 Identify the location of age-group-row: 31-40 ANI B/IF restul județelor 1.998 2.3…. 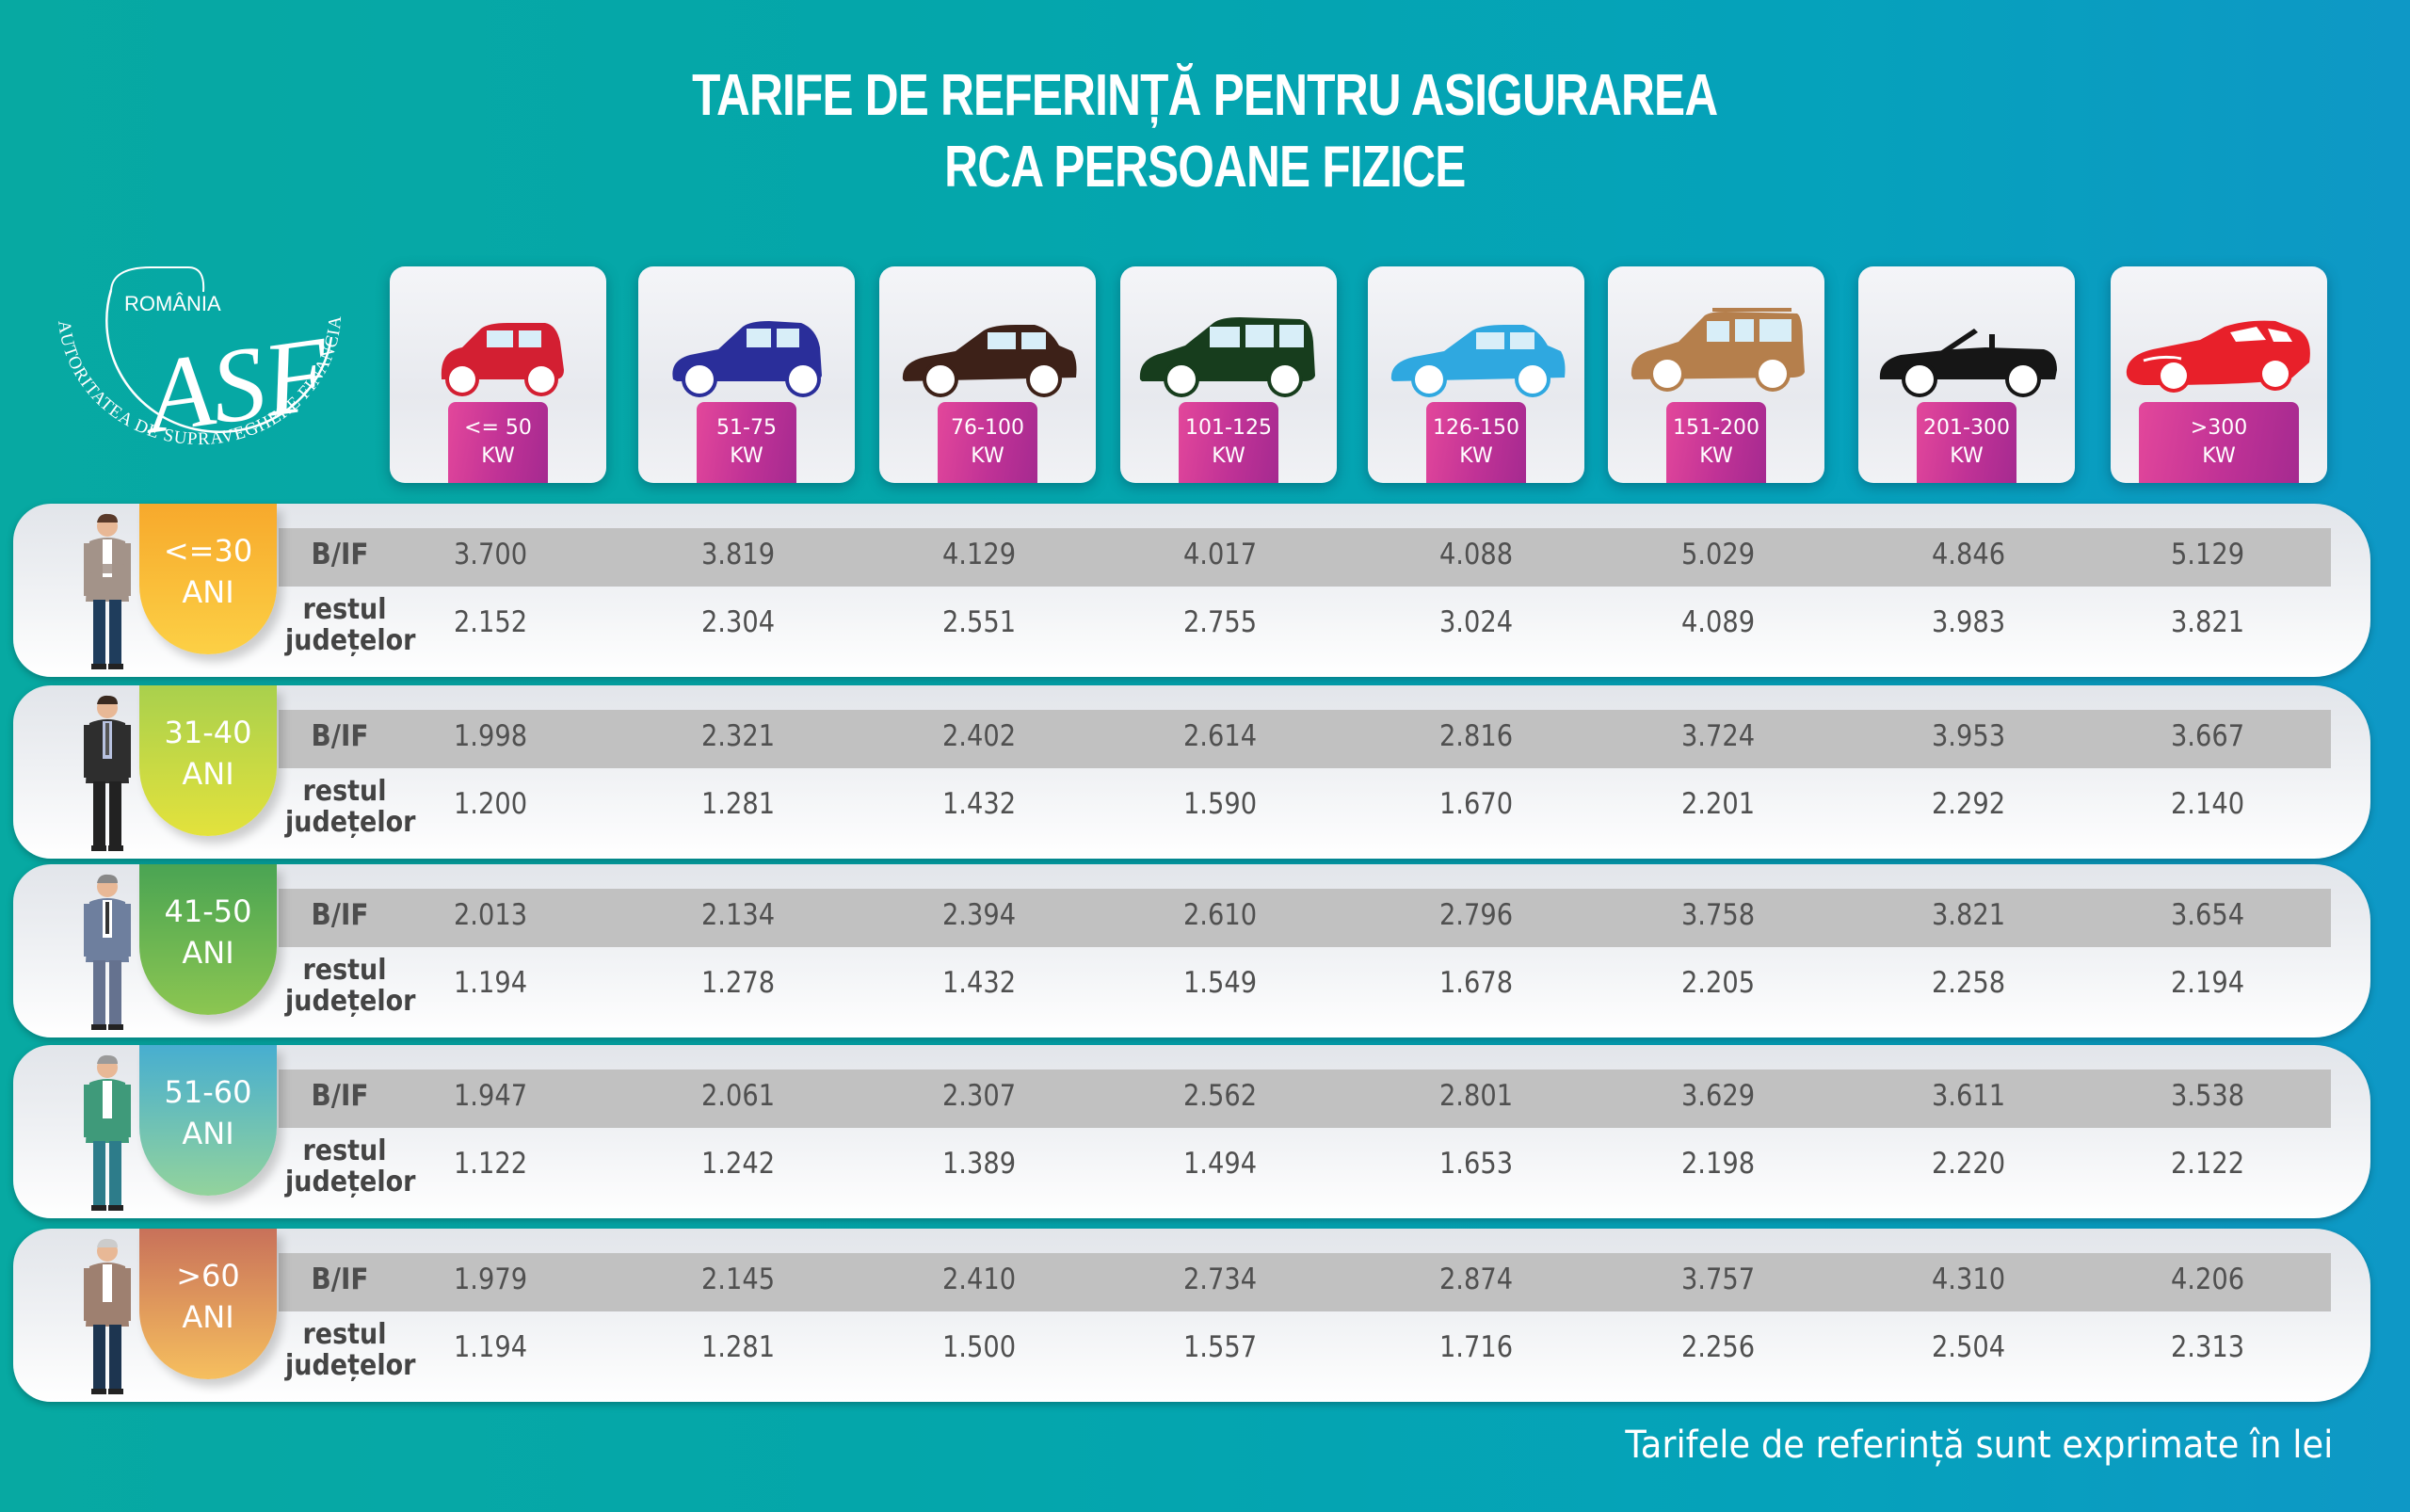
(1191, 772).